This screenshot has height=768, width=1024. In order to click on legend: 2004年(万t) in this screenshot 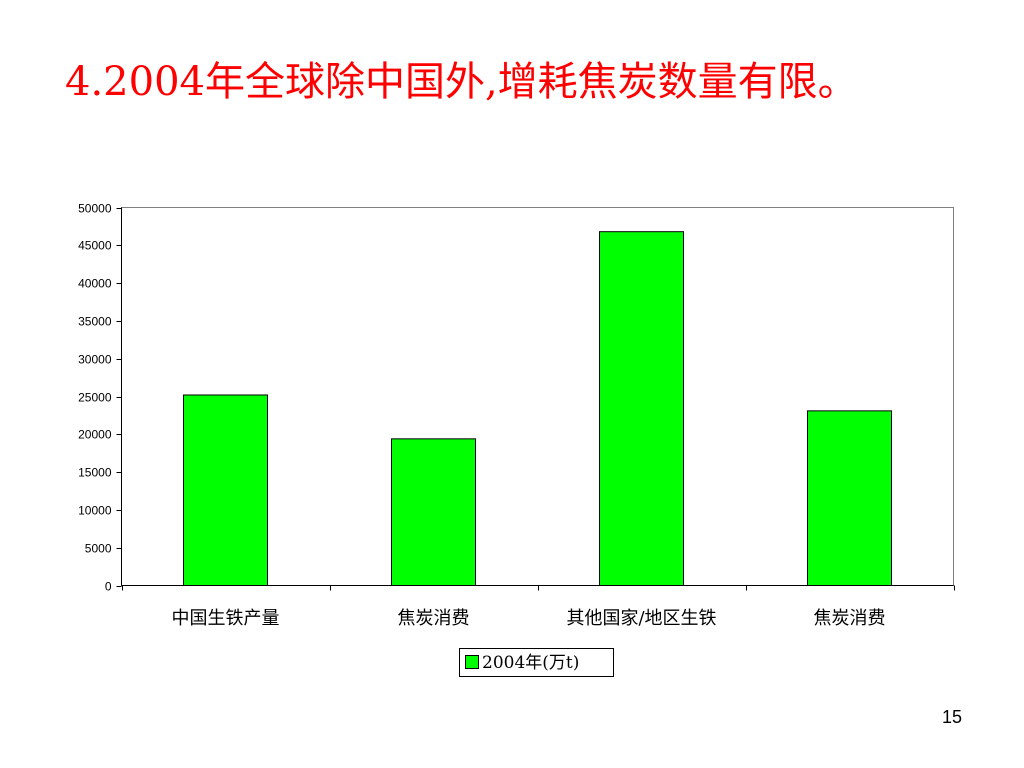, I will do `click(536, 662)`.